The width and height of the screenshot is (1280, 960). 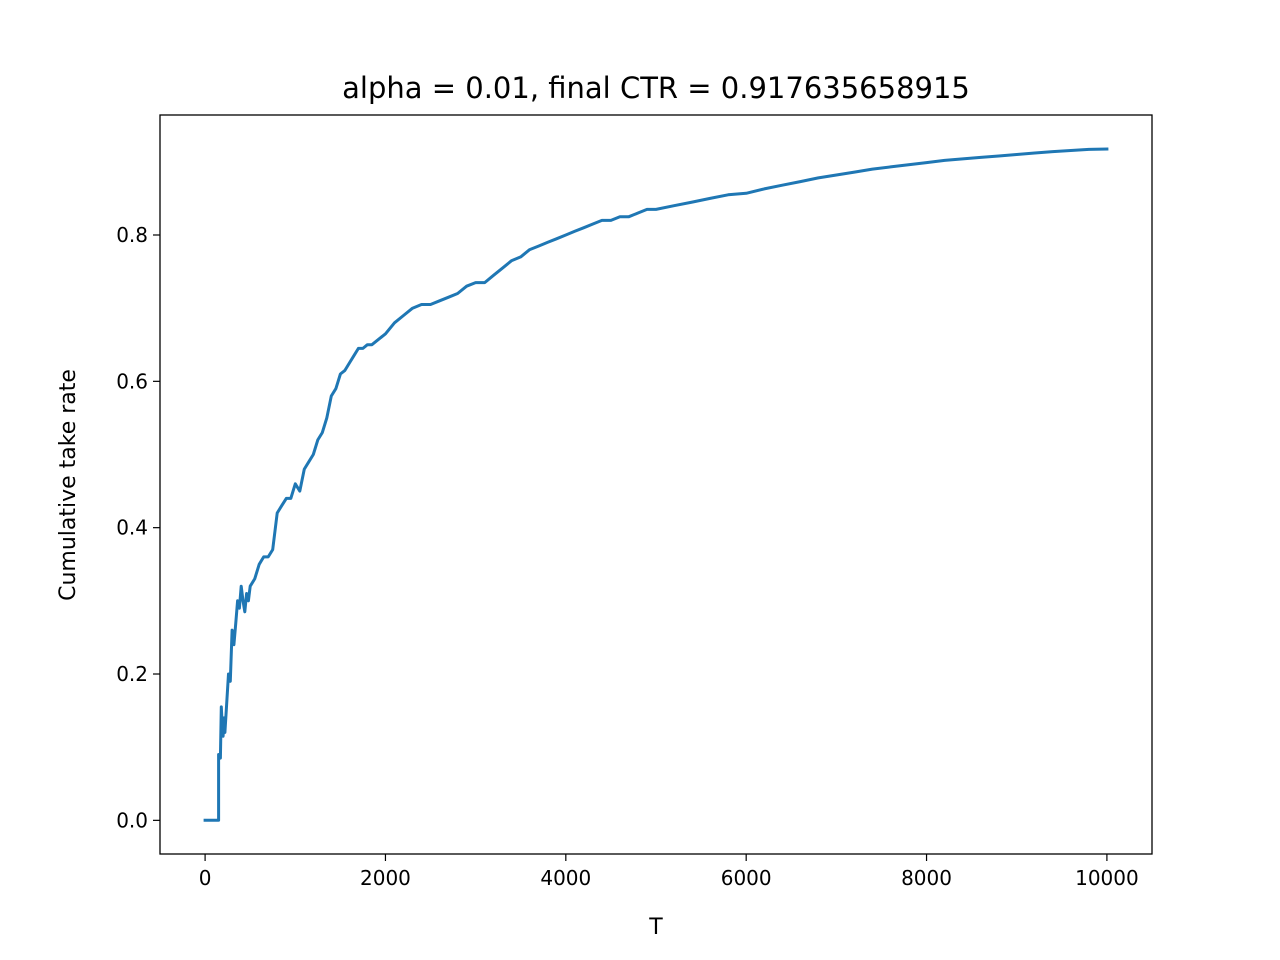 What do you see at coordinates (1107, 878) in the screenshot?
I see `x-tick-label: 10000` at bounding box center [1107, 878].